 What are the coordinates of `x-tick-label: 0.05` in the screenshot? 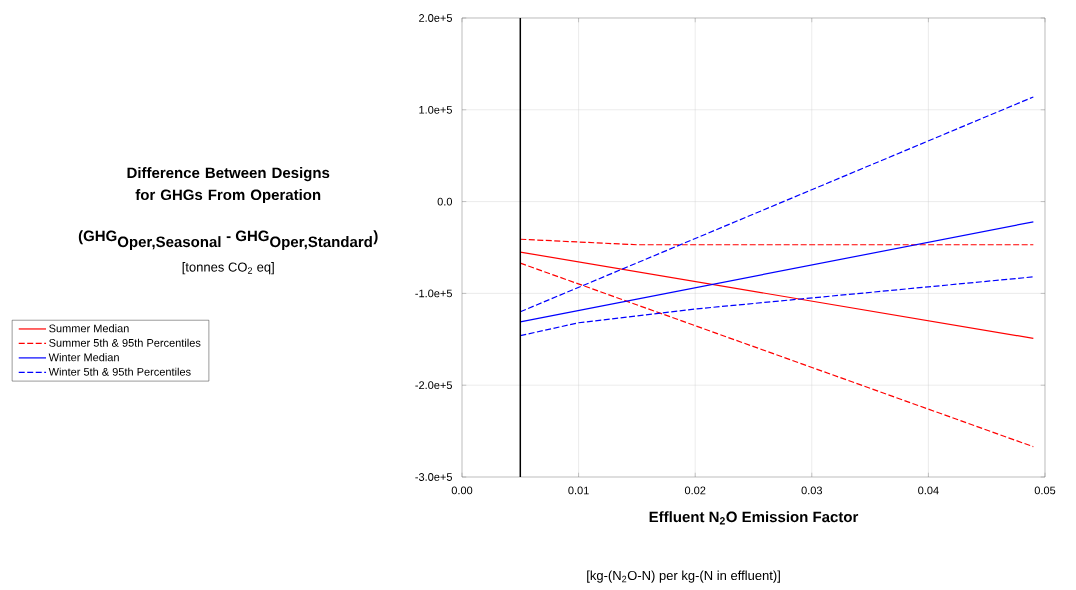 It's located at (1045, 490).